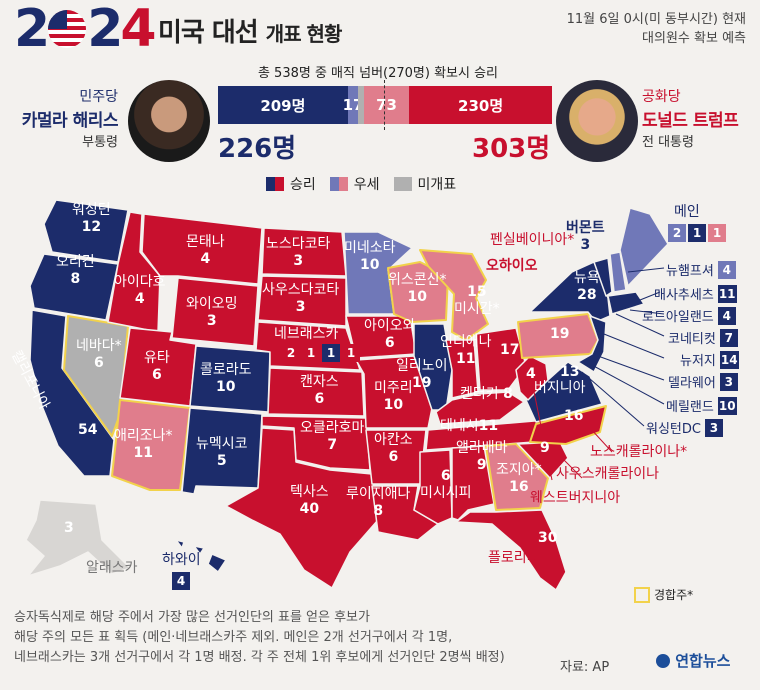 The width and height of the screenshot is (760, 690). Describe the element at coordinates (105, 29) in the screenshot. I see `logo-digit-2b: 2` at that location.